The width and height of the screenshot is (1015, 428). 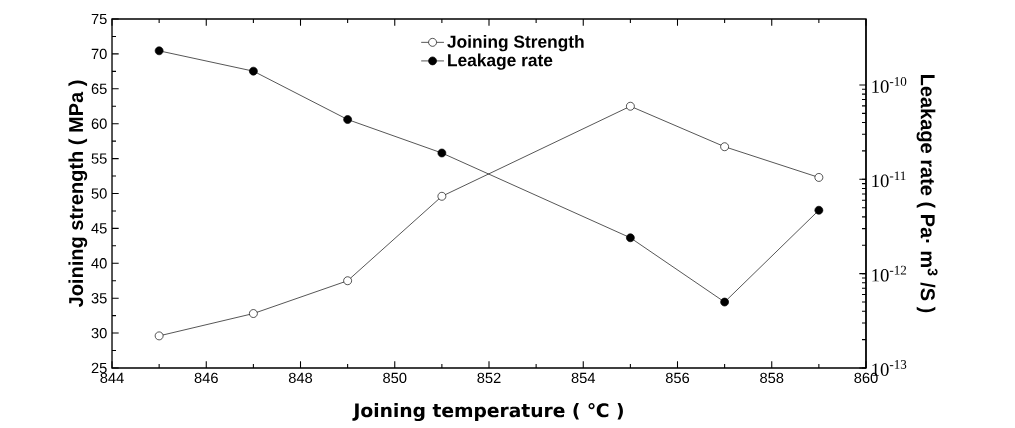 I want to click on y2-tick-label: 10$^{-11}$, so click(x=889, y=179).